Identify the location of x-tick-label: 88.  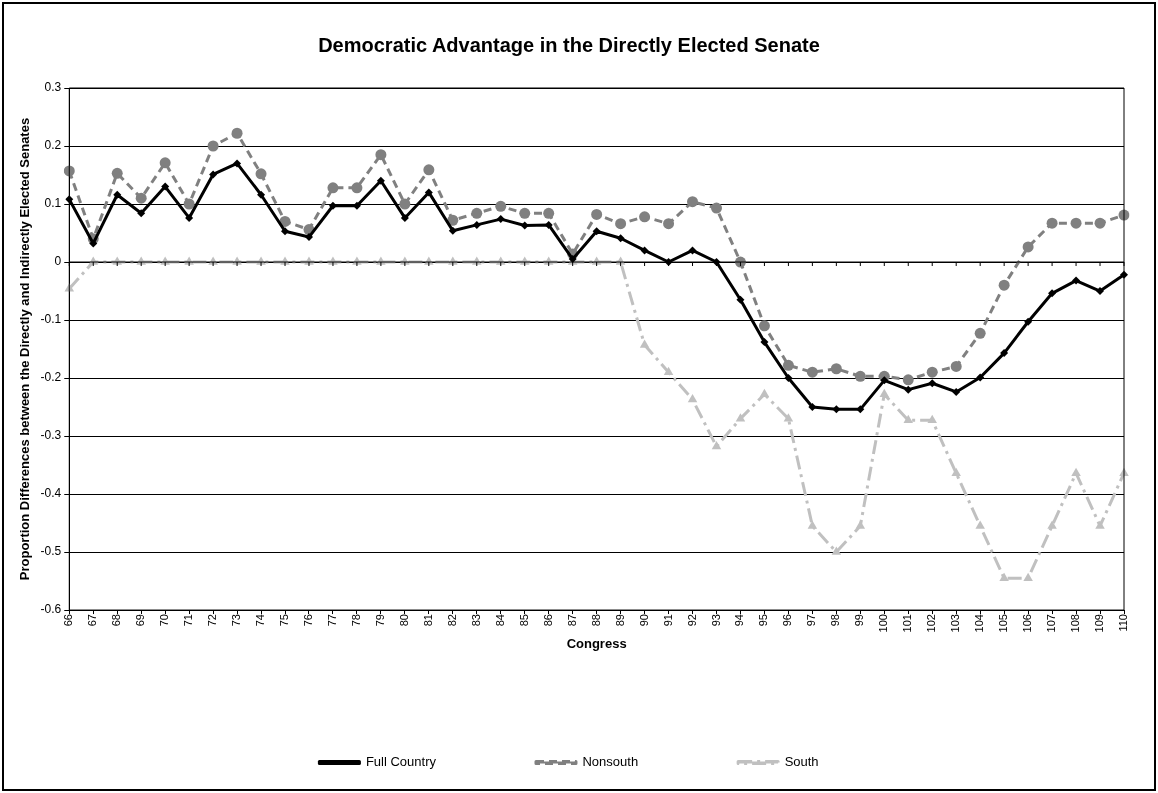
(595, 620).